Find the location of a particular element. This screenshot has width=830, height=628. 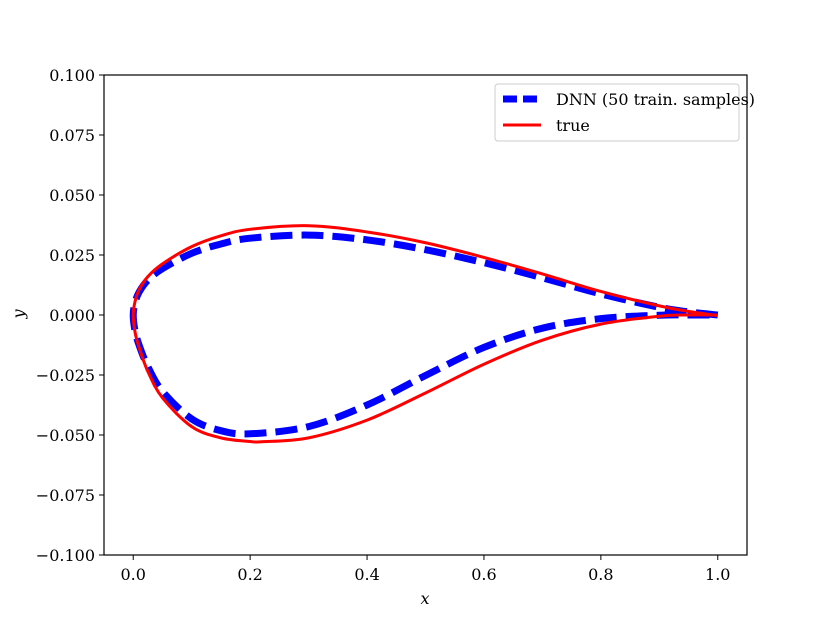

y-tick-label: 0.075 is located at coordinates (72, 135).